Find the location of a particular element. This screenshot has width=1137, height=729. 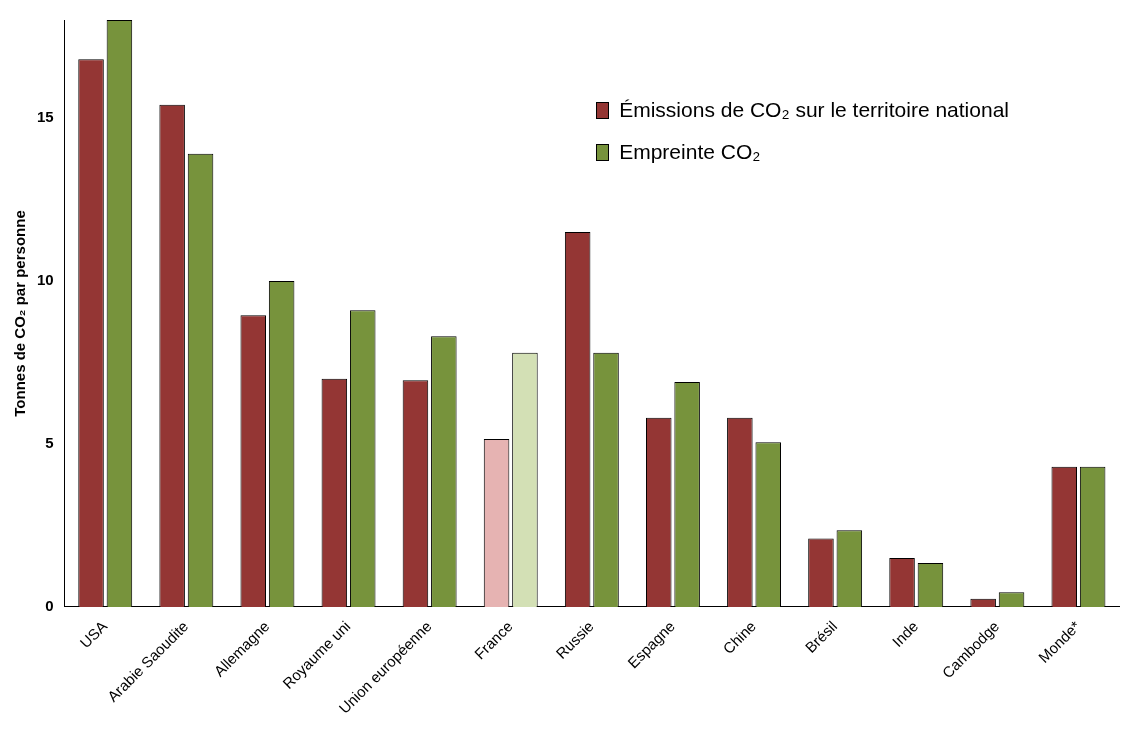

legend-label: Empreinte CO₂ is located at coordinates (690, 152).